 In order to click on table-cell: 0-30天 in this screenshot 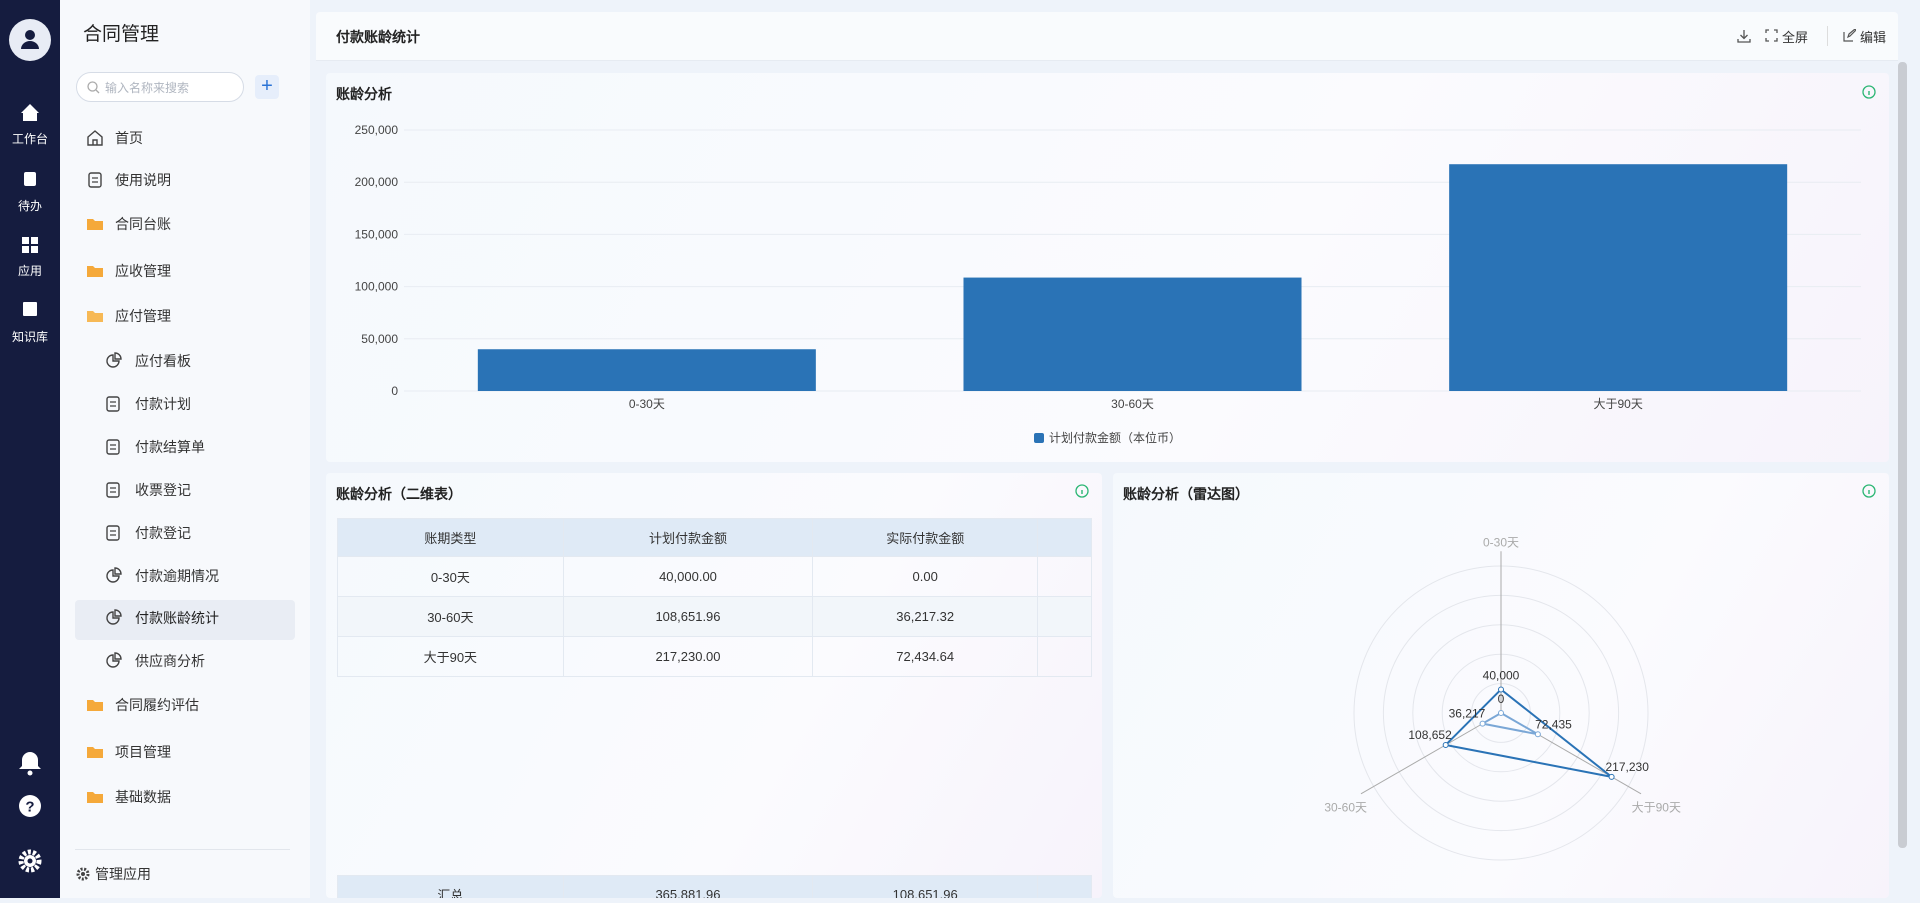, I will do `click(450, 576)`.